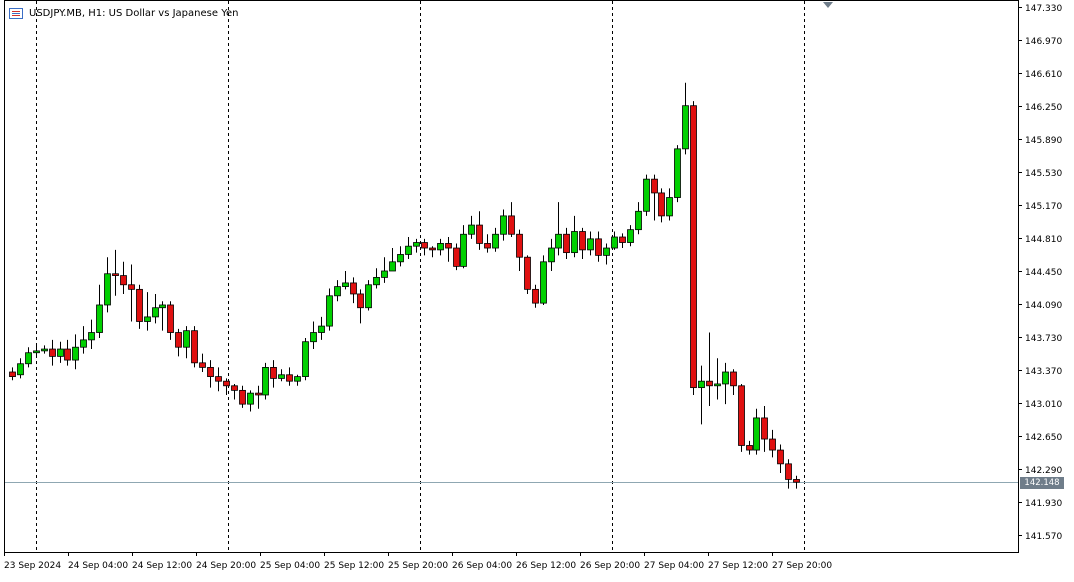  Describe the element at coordinates (1042, 482) in the screenshot. I see `current-price-label: 142.148` at that location.